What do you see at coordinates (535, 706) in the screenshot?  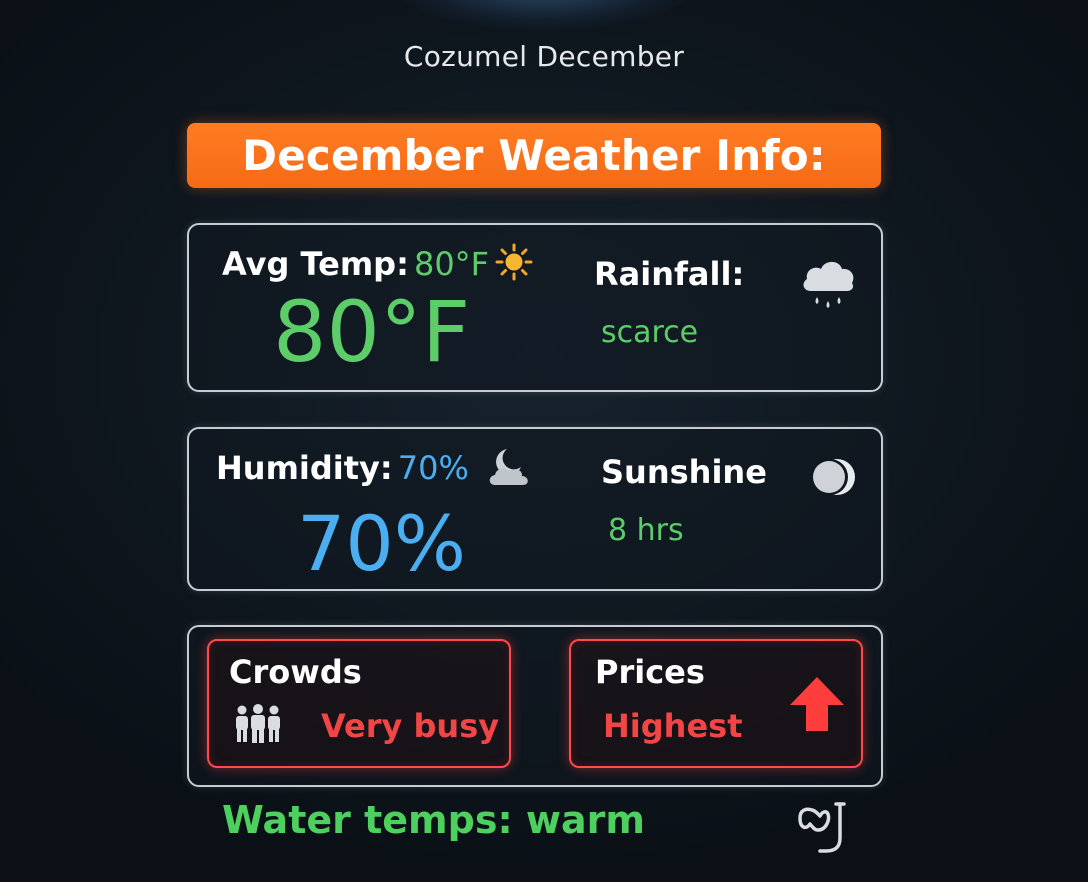 I see `crowds-prices-panel: Crowds Very busy` at bounding box center [535, 706].